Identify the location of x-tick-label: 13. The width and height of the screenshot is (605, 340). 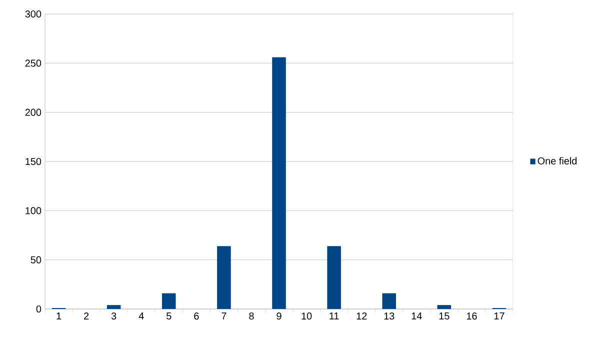
(389, 316).